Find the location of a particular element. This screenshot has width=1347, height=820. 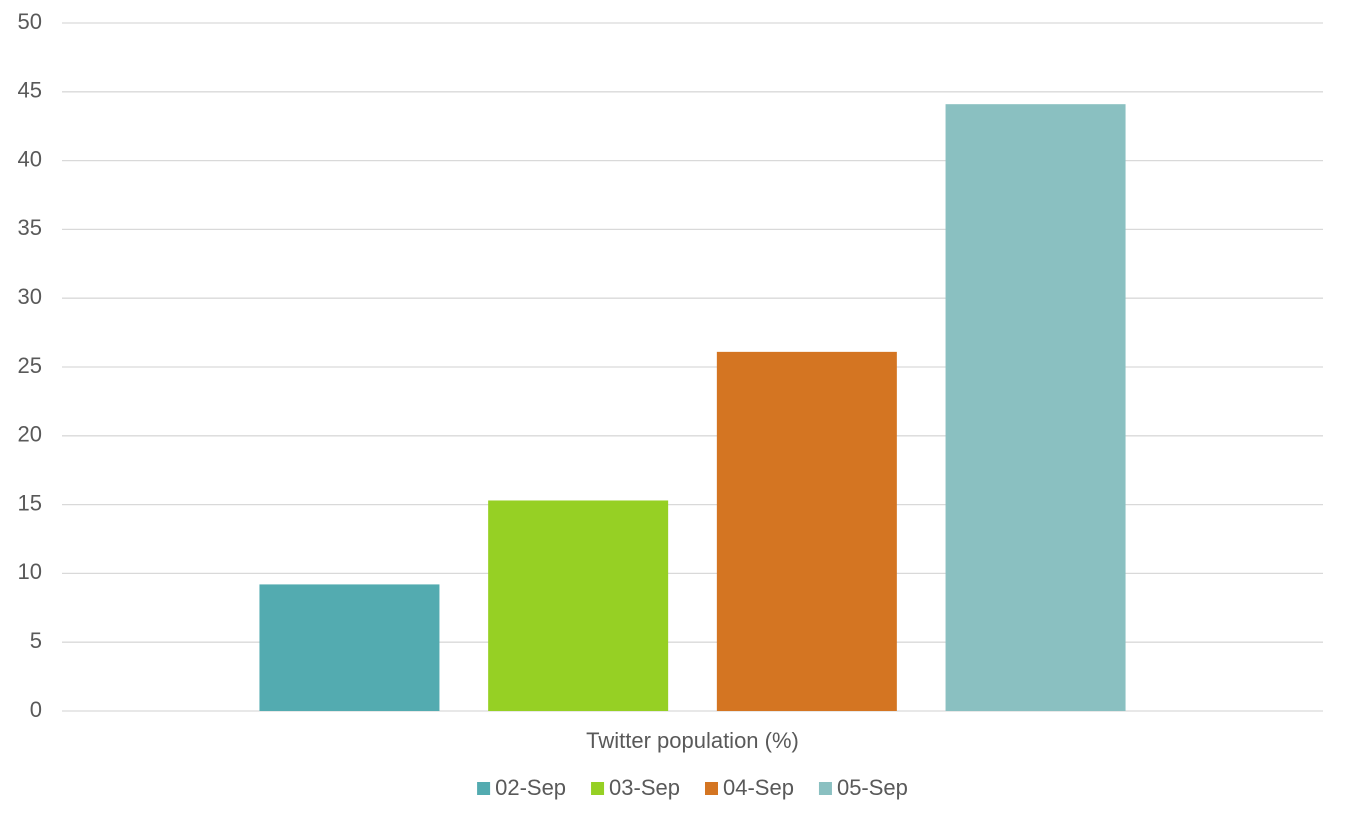

y-tick-label: 5 is located at coordinates (36, 640).